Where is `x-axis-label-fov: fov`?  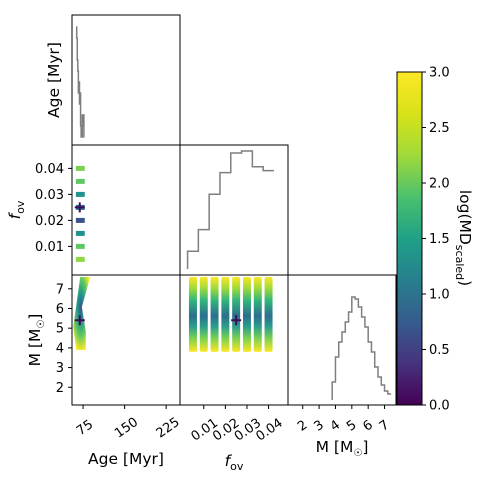
x-axis-label-fov: fov is located at coordinates (234, 462).